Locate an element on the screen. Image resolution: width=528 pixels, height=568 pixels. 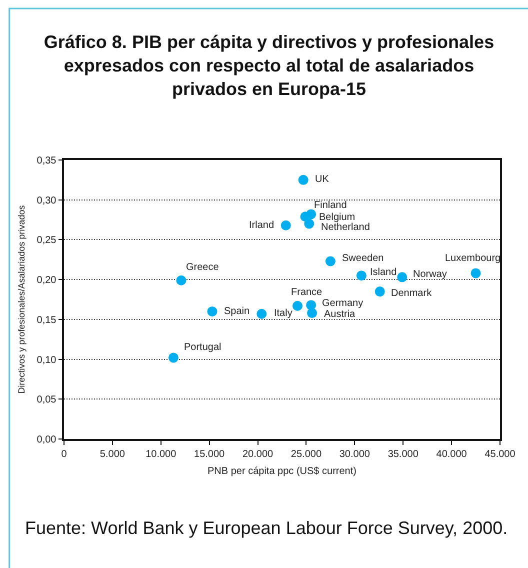
x-tick-label: 10.000 is located at coordinates (161, 454).